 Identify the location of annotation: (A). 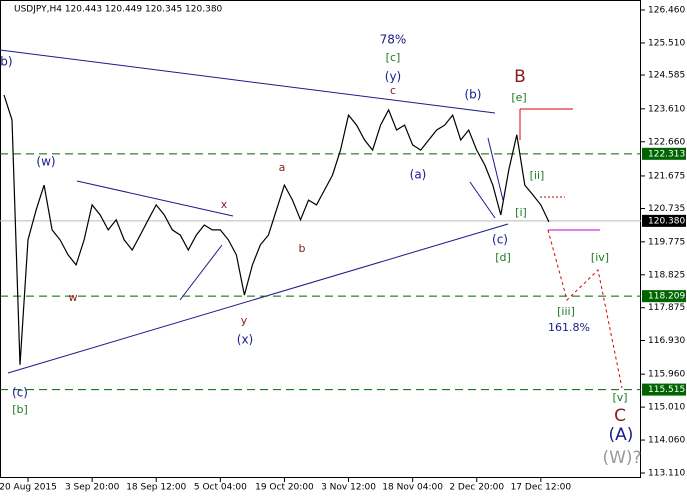
(621, 435).